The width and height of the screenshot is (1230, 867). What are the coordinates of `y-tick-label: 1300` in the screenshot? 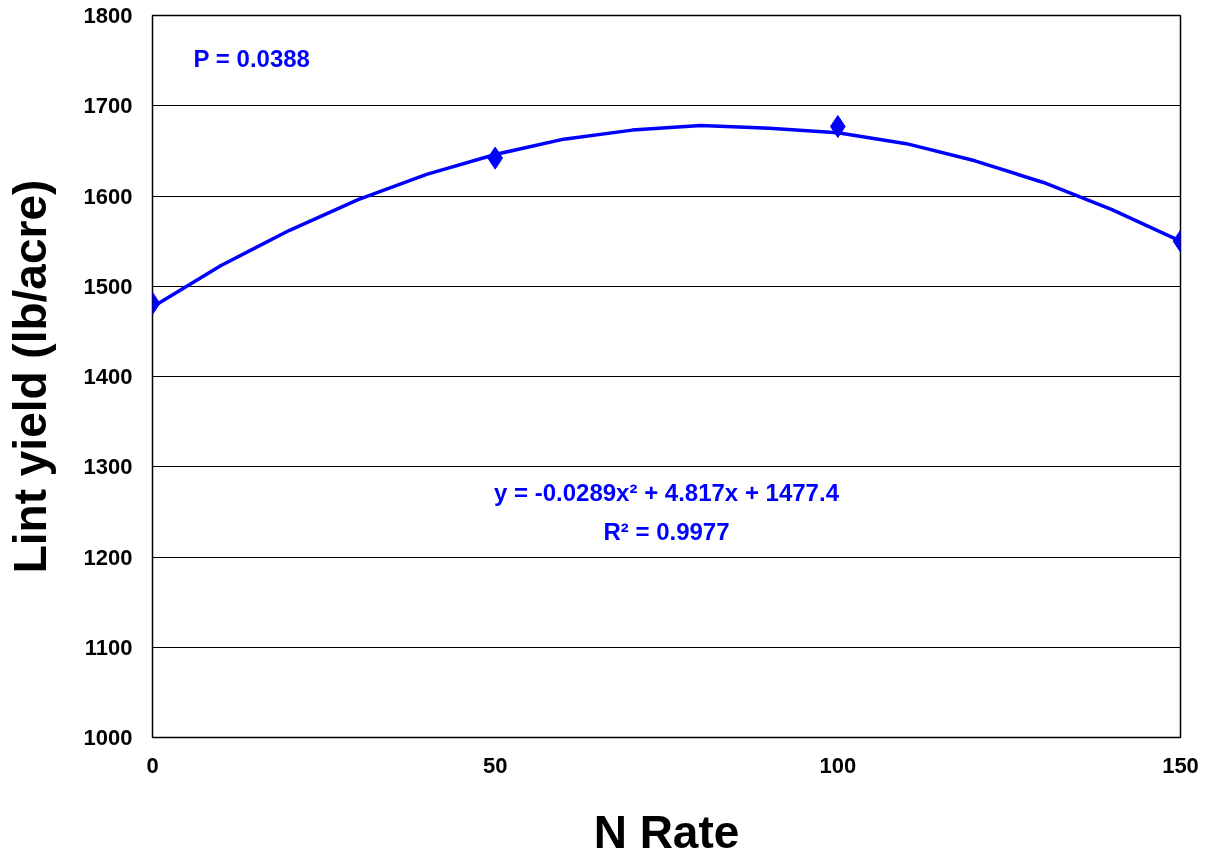 It's located at (108, 467).